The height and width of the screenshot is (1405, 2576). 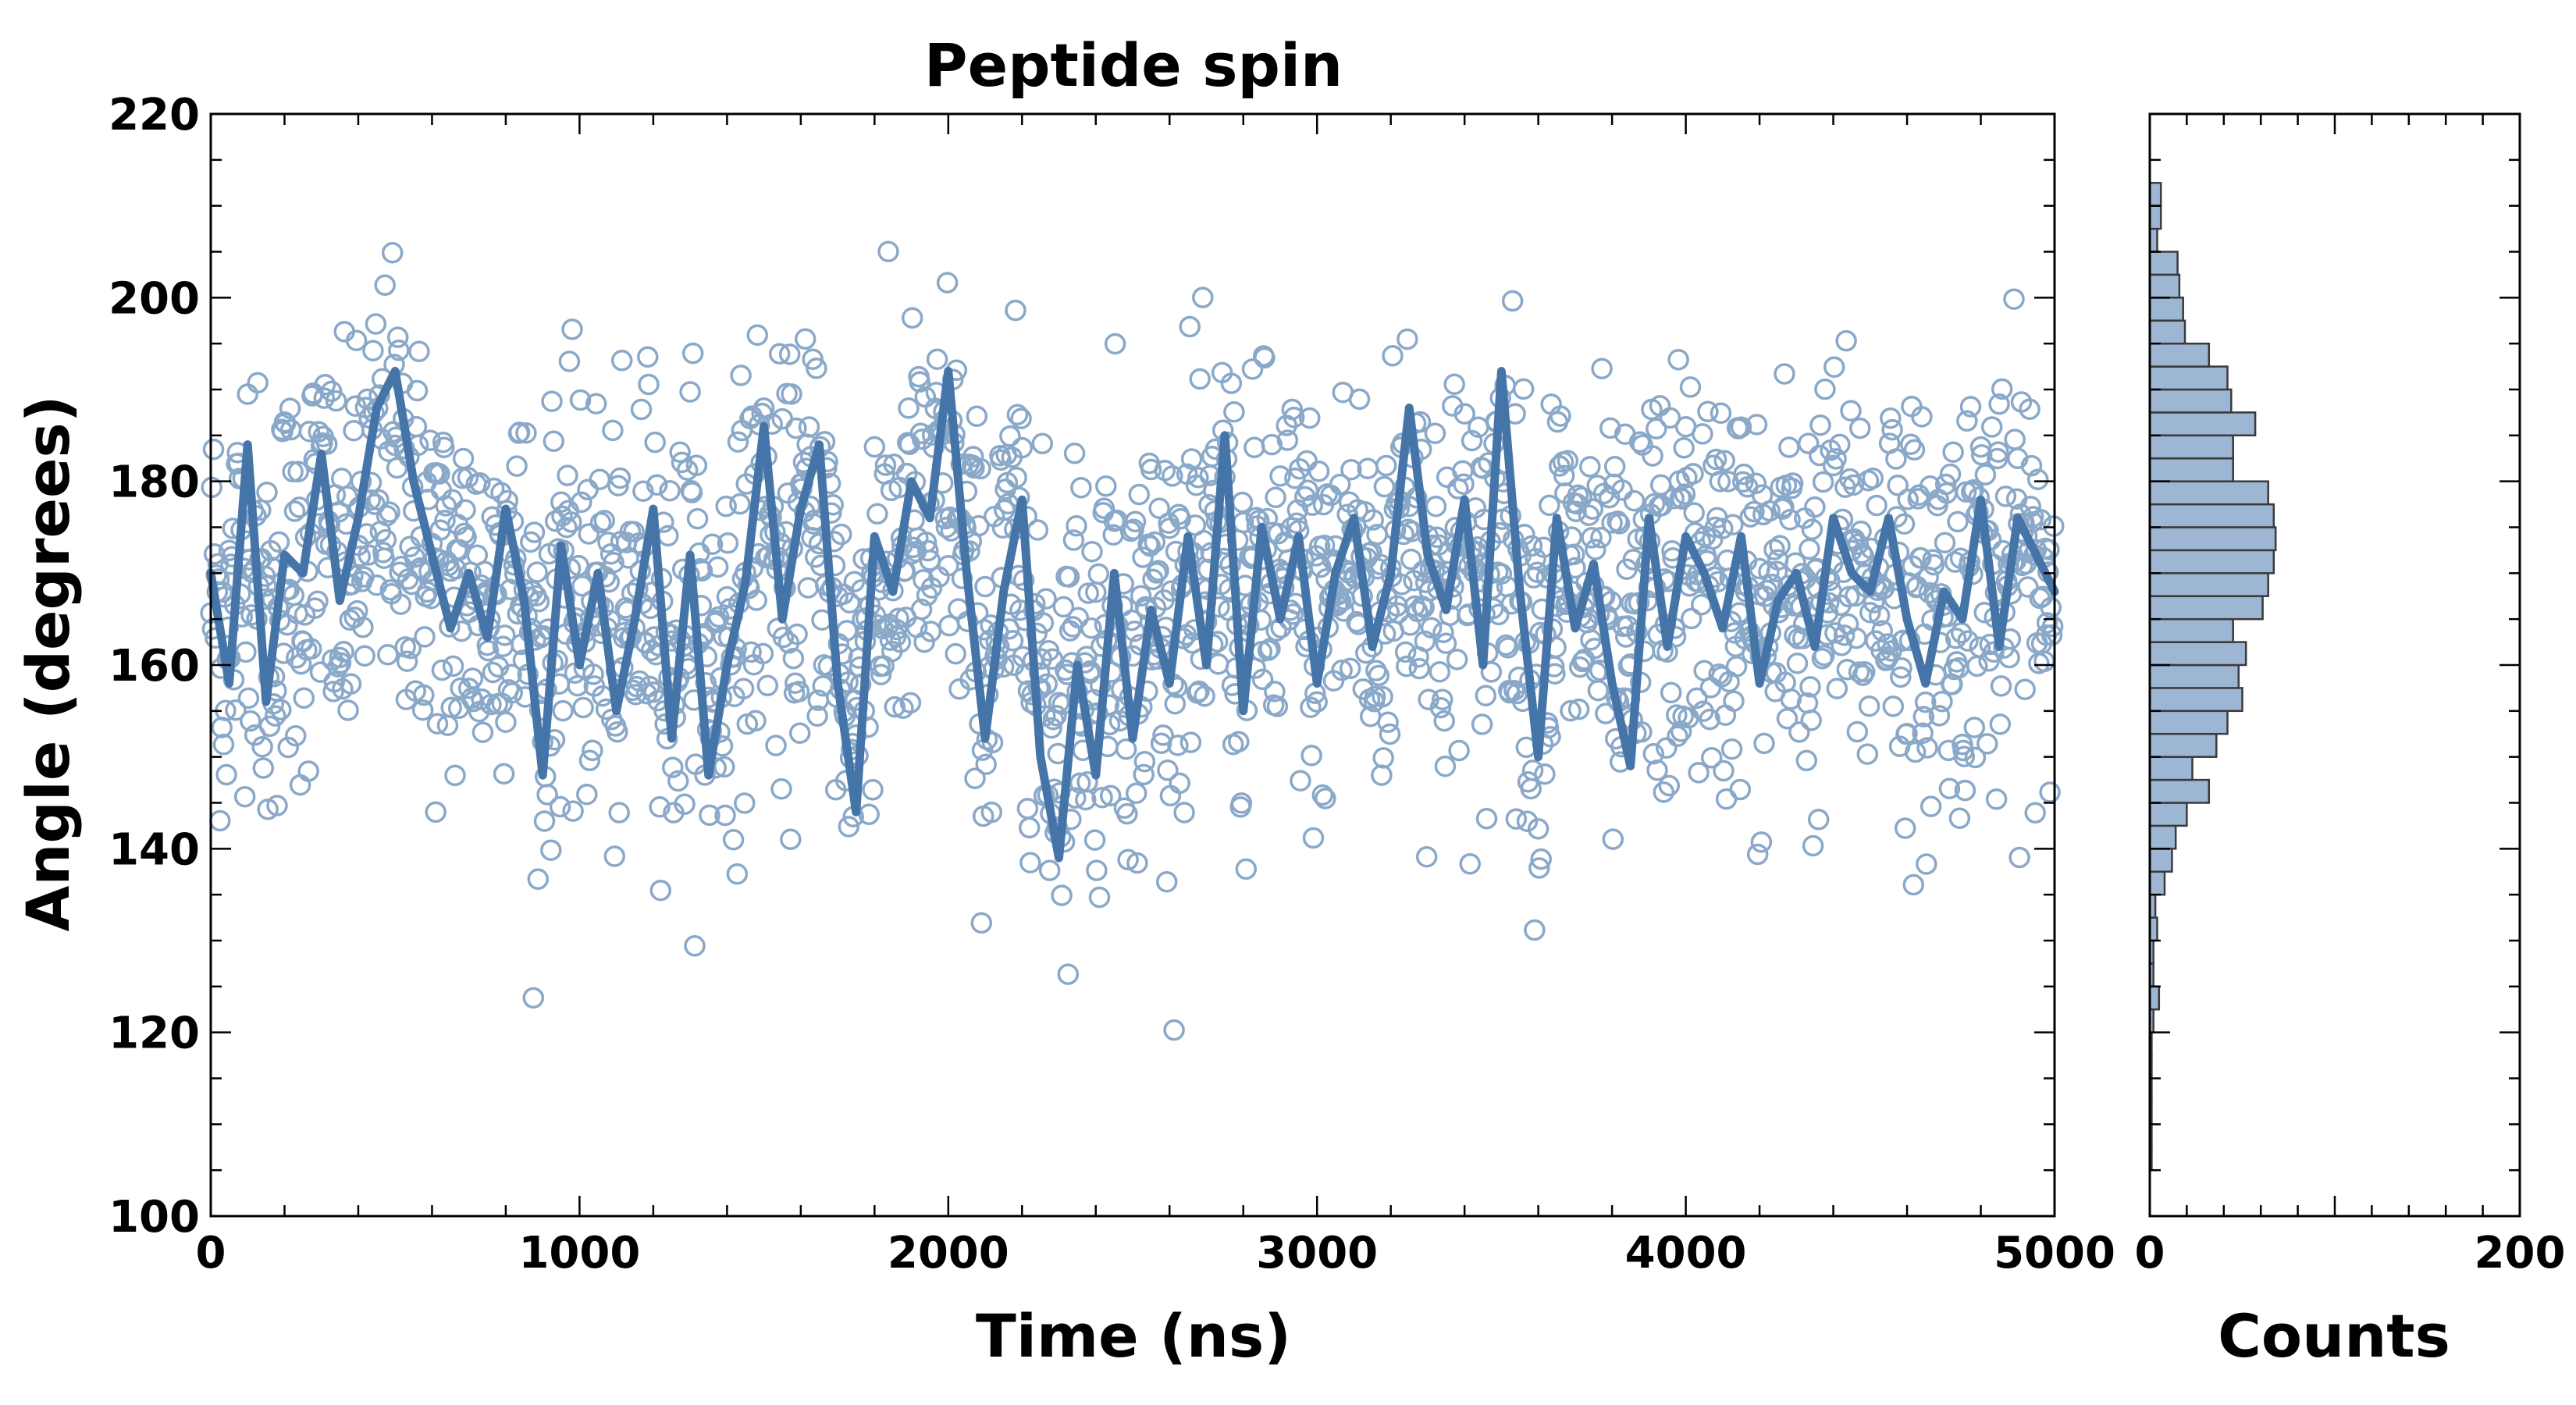 What do you see at coordinates (1686, 1253) in the screenshot?
I see `x-tick-label: 4000` at bounding box center [1686, 1253].